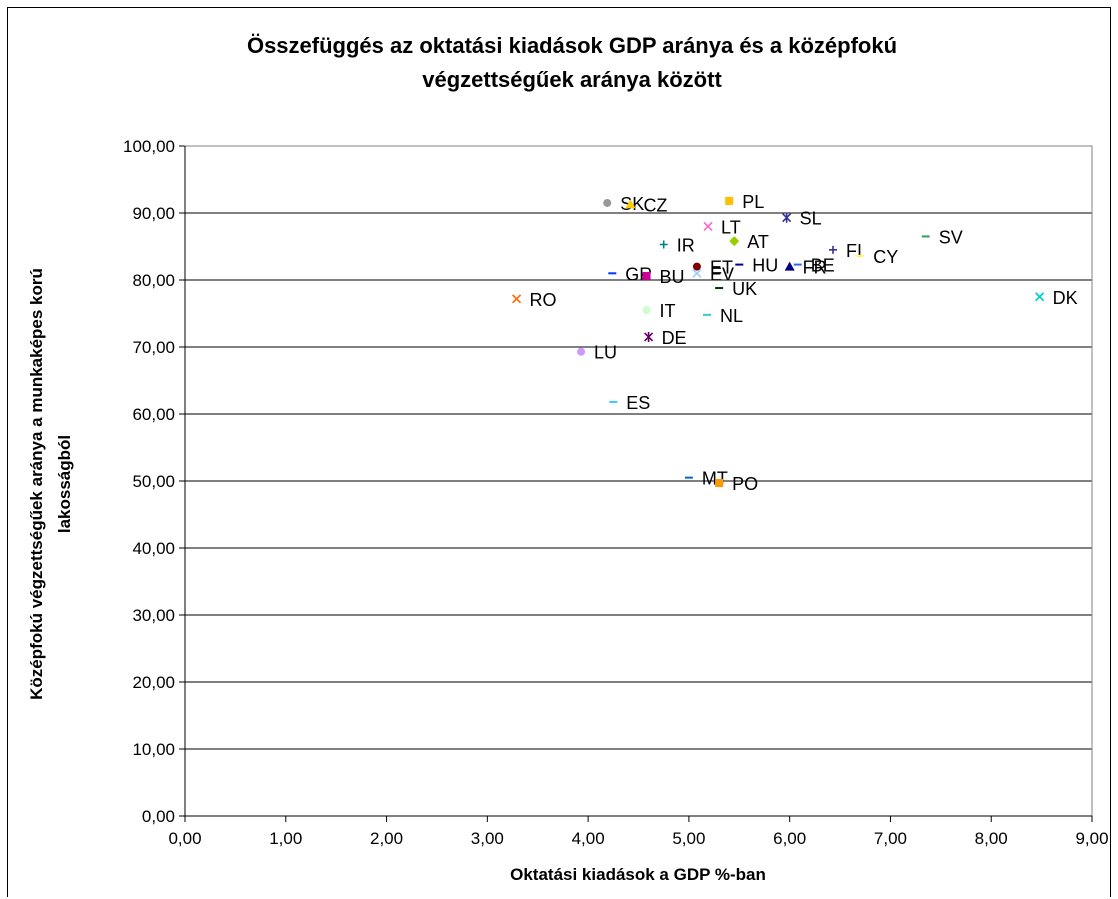  What do you see at coordinates (753, 202) in the screenshot?
I see `data-label: PL` at bounding box center [753, 202].